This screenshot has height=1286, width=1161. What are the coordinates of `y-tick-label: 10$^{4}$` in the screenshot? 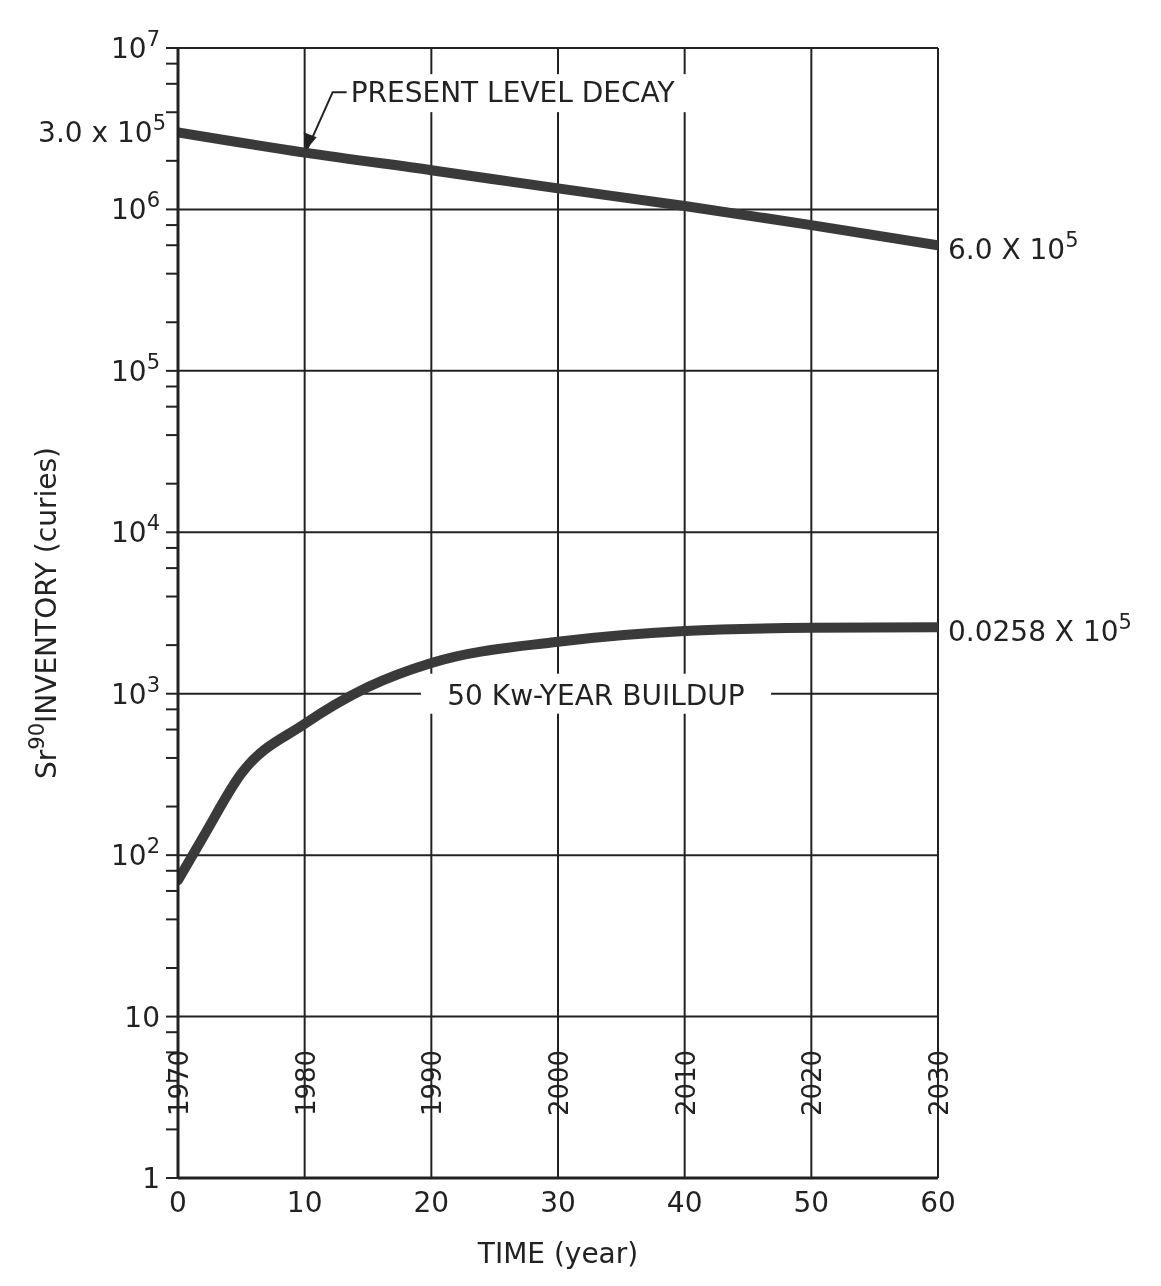 It's located at (135, 530).